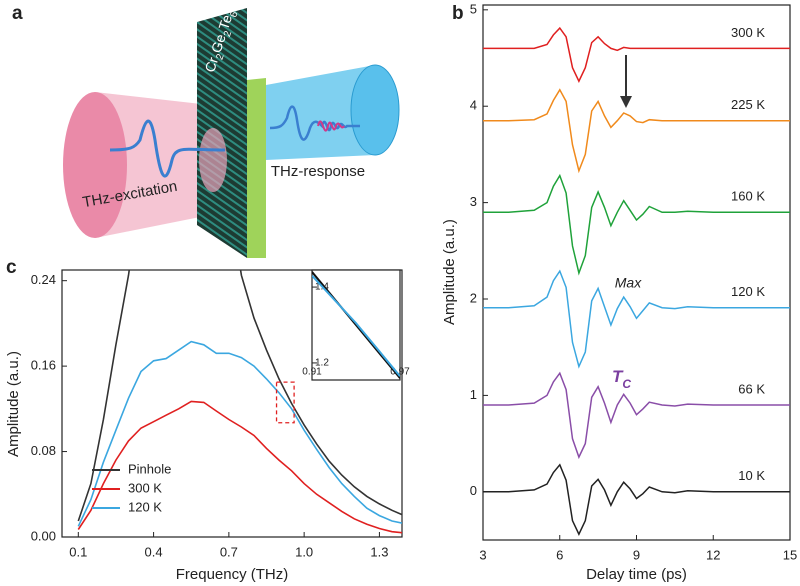 The height and width of the screenshot is (586, 800). Describe the element at coordinates (211, 64) in the screenshot. I see `element: Cr` at that location.